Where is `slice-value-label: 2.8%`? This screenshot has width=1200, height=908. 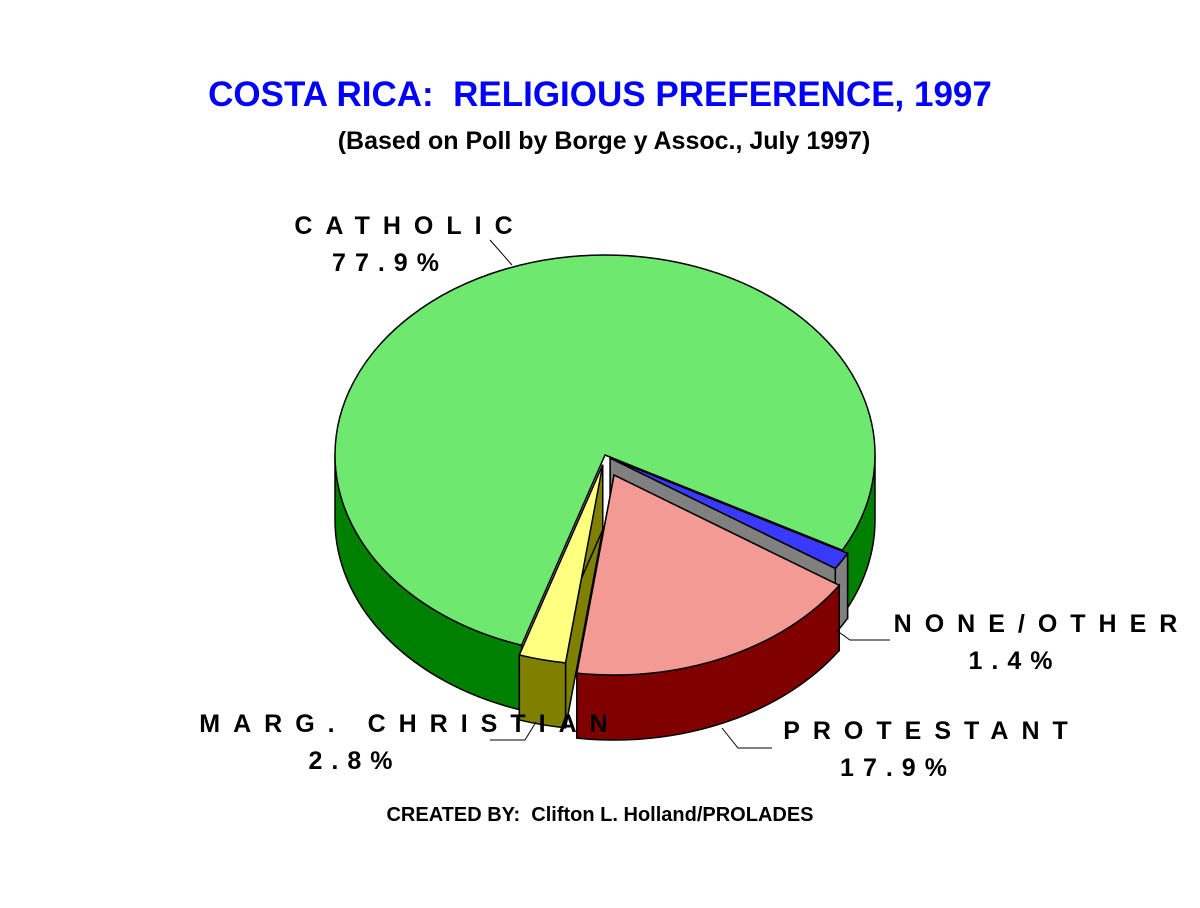
slice-value-label: 2.8% is located at coordinates (355, 761).